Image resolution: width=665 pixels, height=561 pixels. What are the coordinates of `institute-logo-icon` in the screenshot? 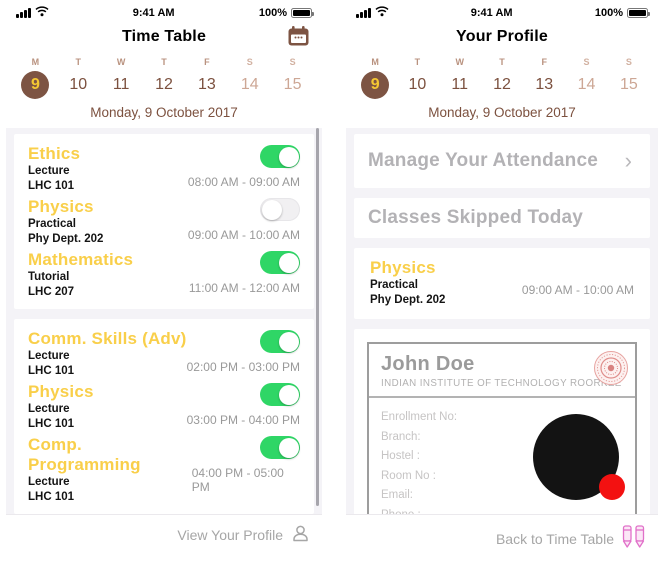 It's located at (611, 370).